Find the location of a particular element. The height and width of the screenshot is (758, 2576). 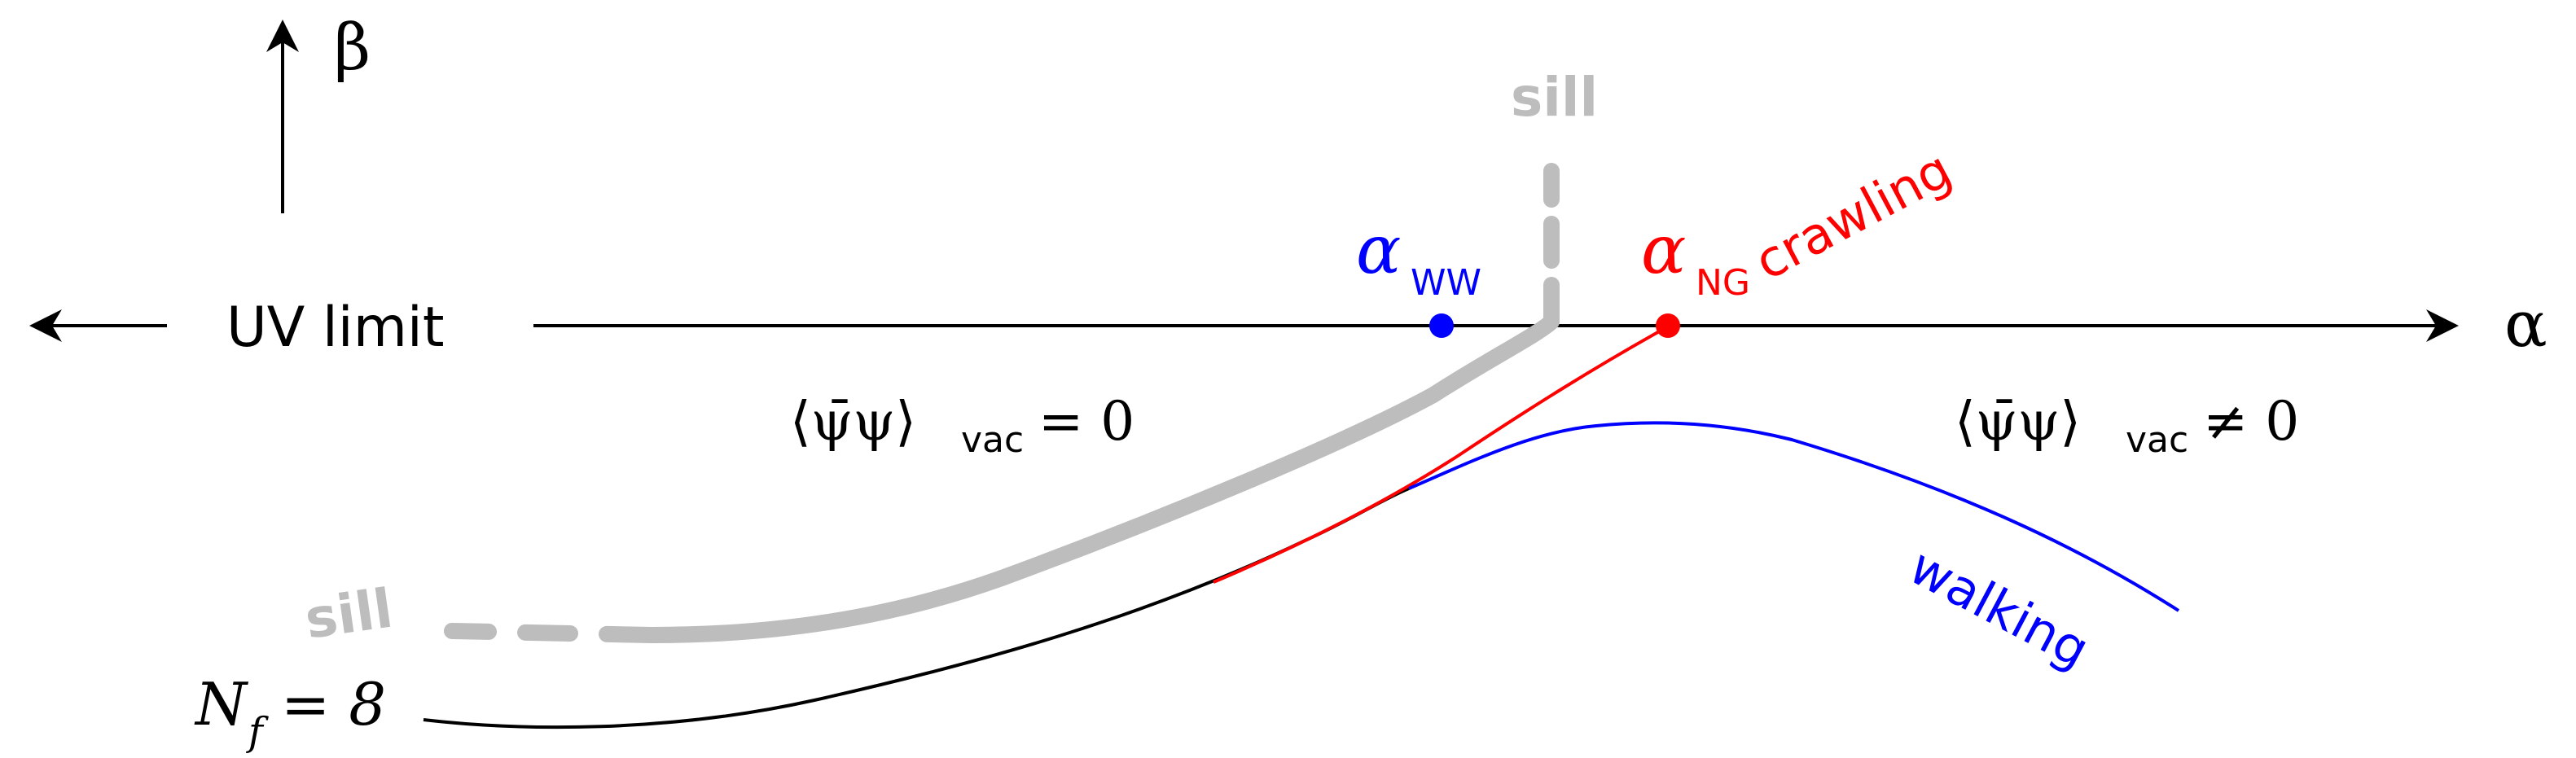

nf-value: = 8 is located at coordinates (333, 704).